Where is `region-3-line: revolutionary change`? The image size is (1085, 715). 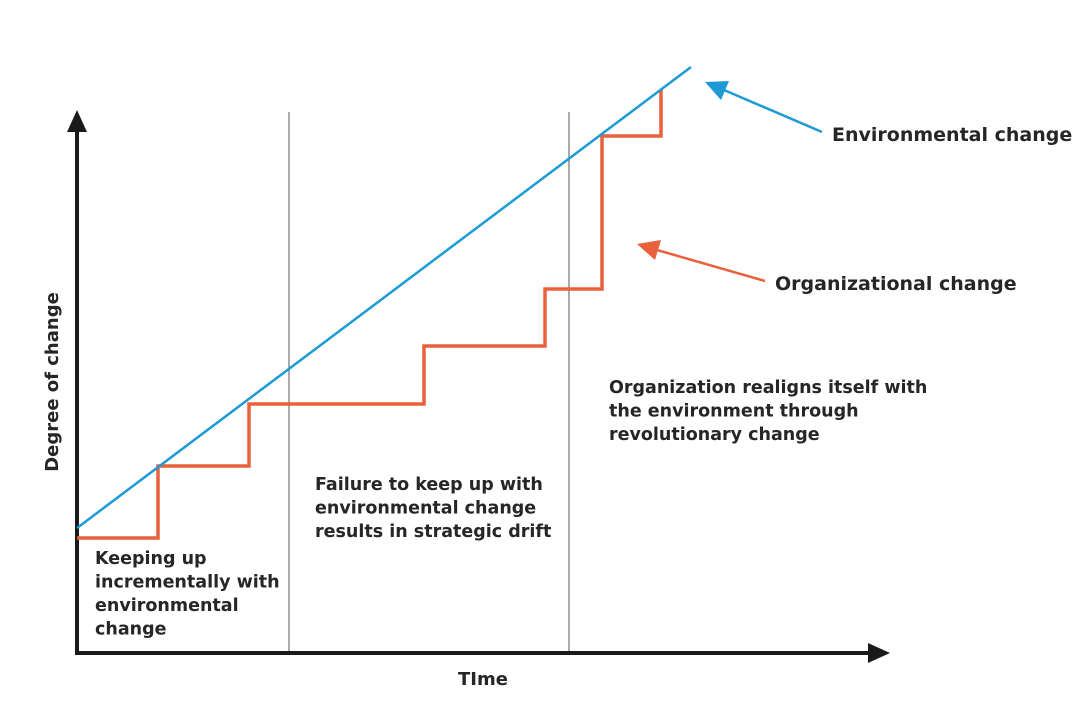 region-3-line: revolutionary change is located at coordinates (714, 435).